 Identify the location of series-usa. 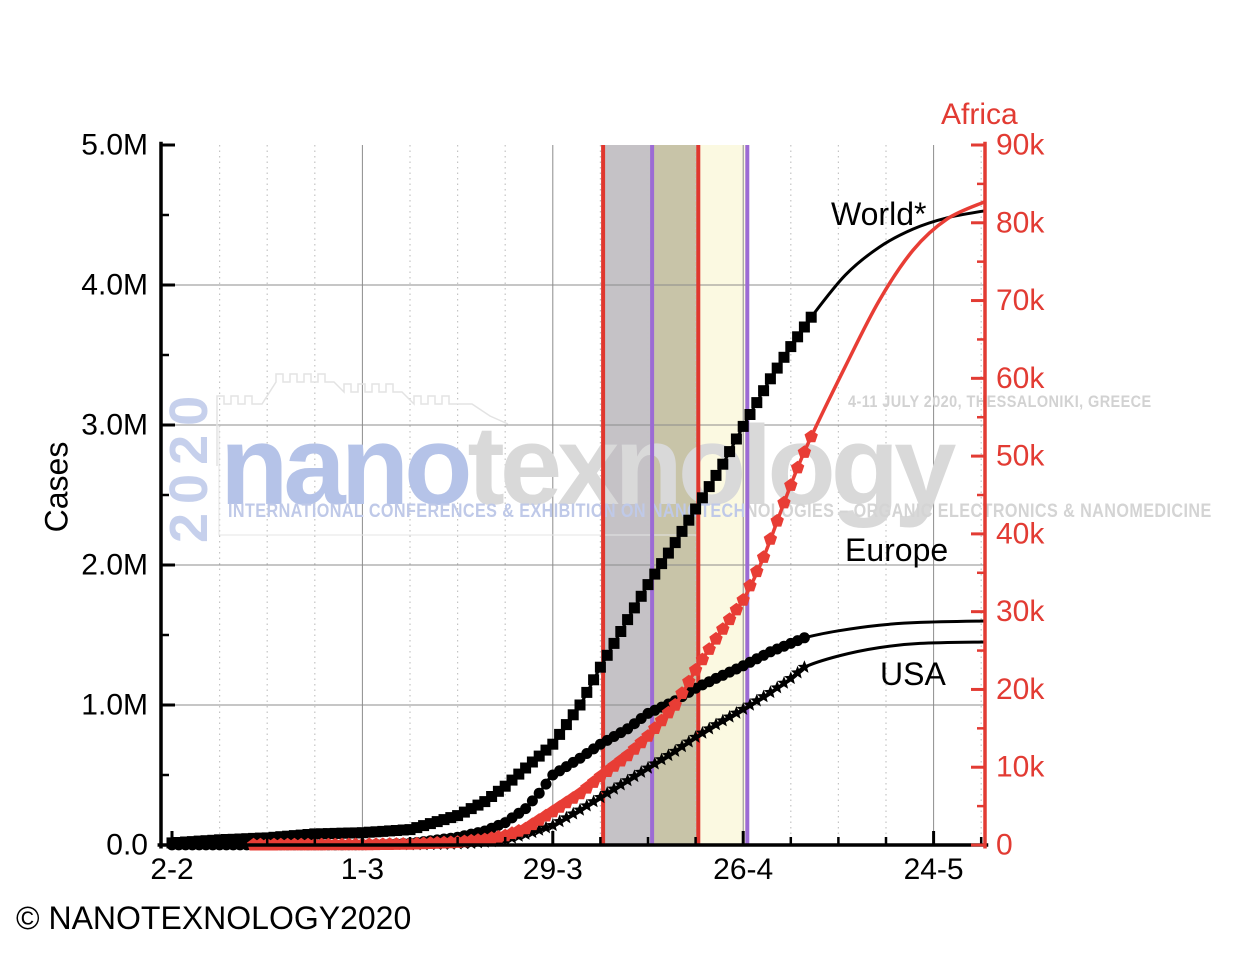
(578, 745).